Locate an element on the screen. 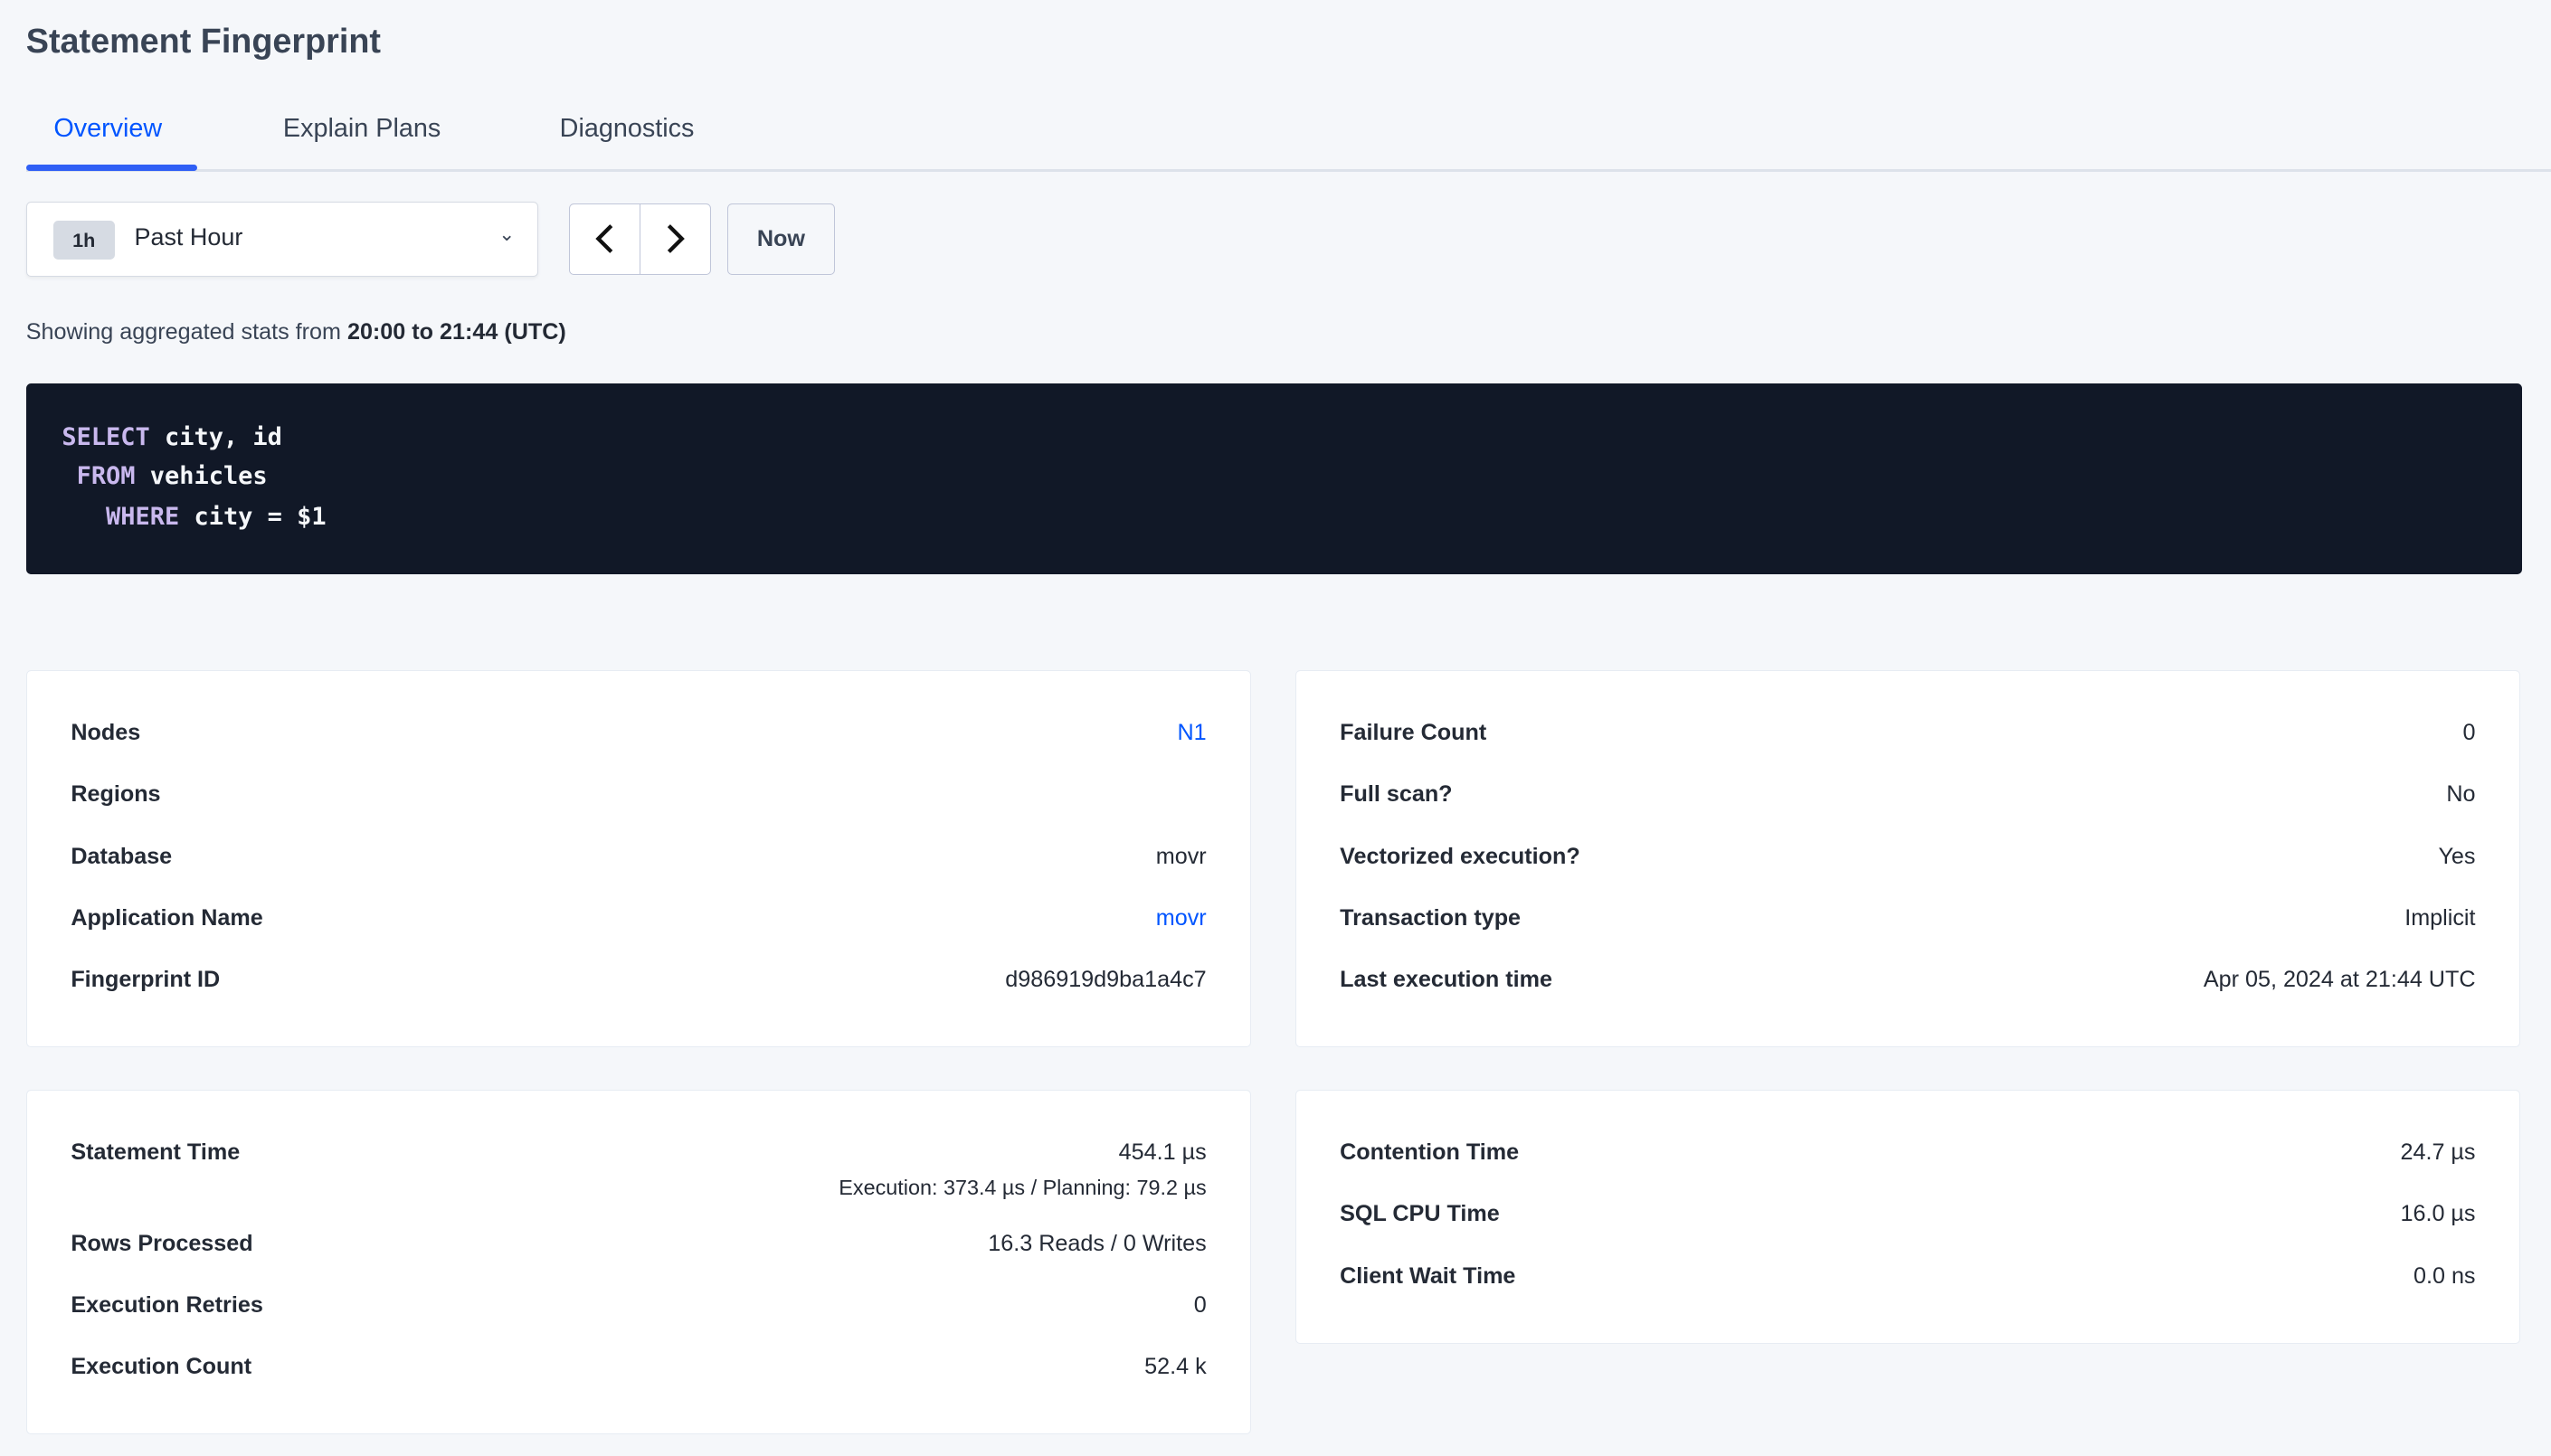  info-row-failure-count: Failure Count 0 is located at coordinates (1907, 736).